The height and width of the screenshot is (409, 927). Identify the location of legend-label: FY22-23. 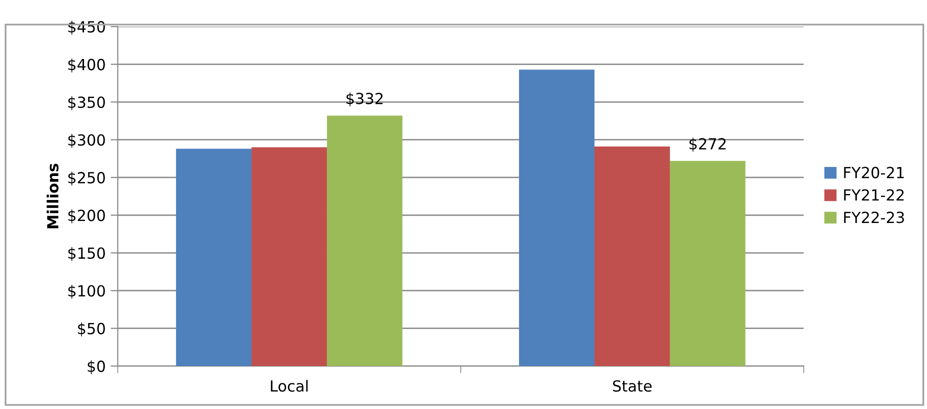
(874, 218).